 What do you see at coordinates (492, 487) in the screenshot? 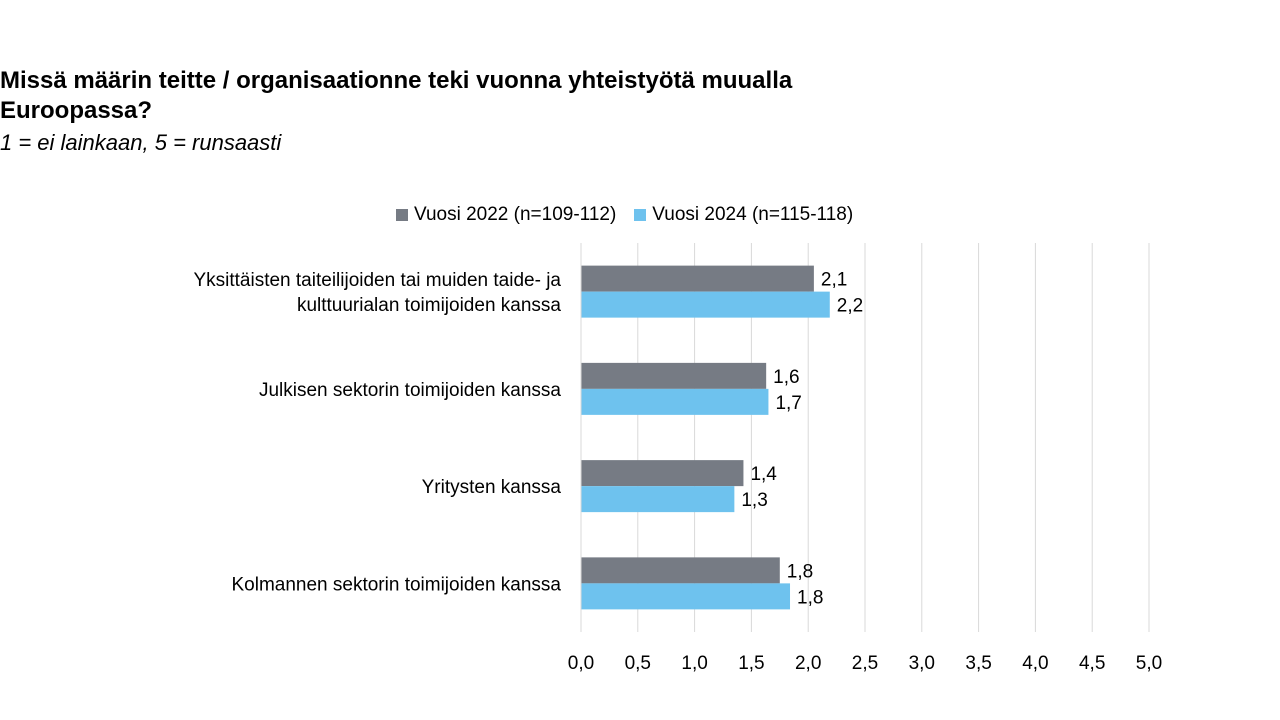
I see `category-label: Yritysten kanssa` at bounding box center [492, 487].